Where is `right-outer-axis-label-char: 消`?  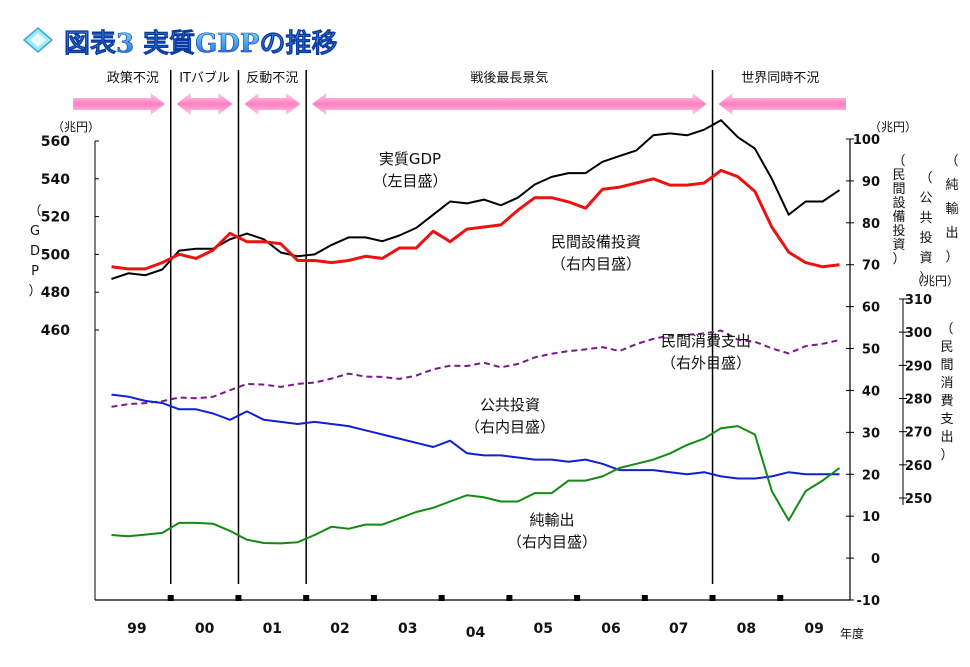
right-outer-axis-label-char: 消 is located at coordinates (946, 383).